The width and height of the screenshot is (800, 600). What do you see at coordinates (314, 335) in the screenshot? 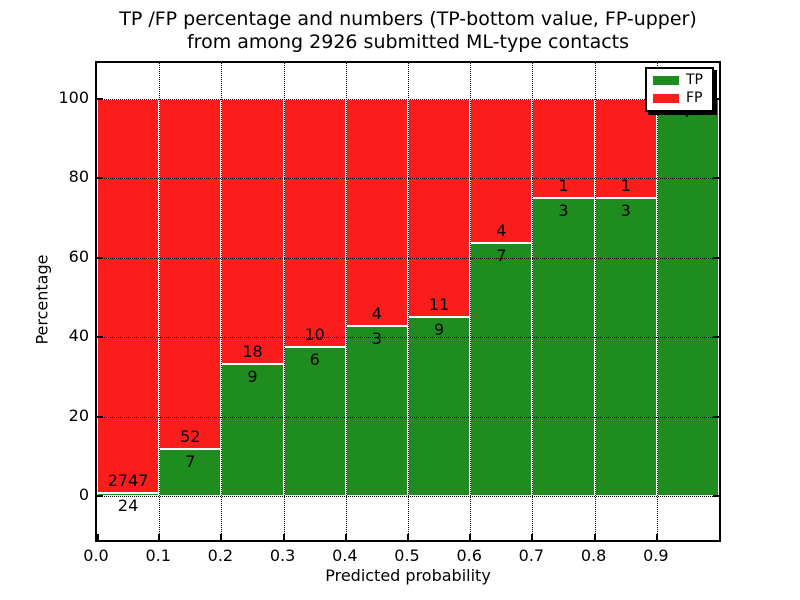
I see `fp-count-label-3: 10` at bounding box center [314, 335].